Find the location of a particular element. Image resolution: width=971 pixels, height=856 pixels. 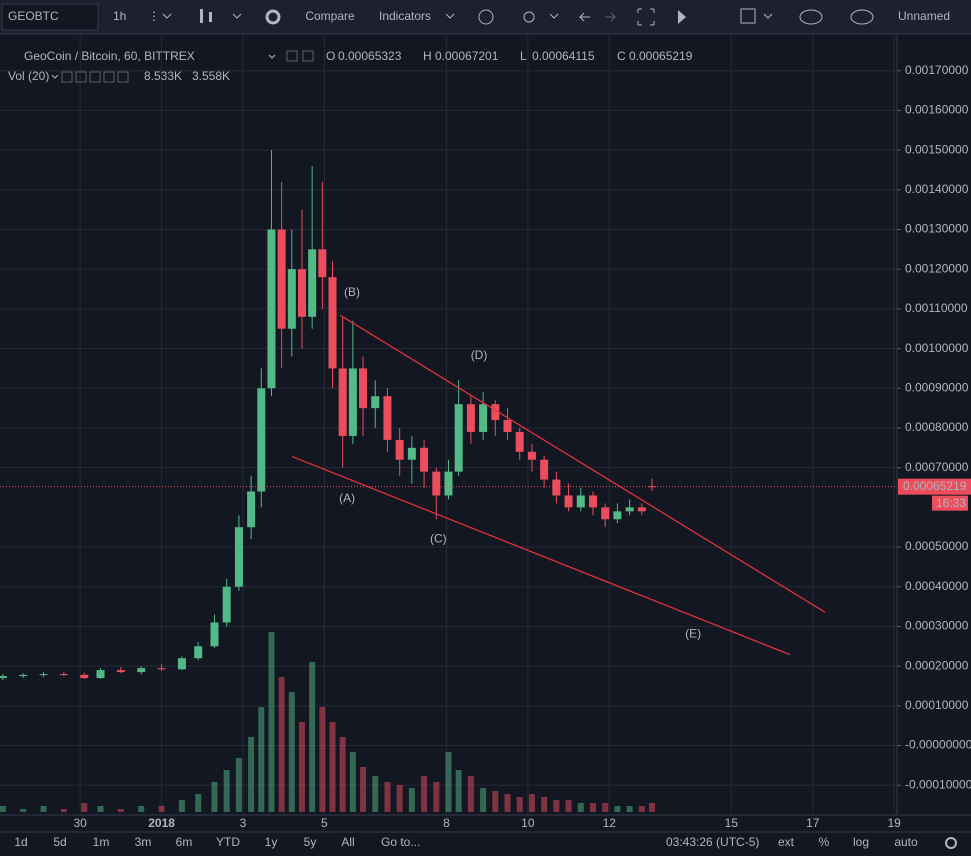

range-button: All is located at coordinates (347, 842).